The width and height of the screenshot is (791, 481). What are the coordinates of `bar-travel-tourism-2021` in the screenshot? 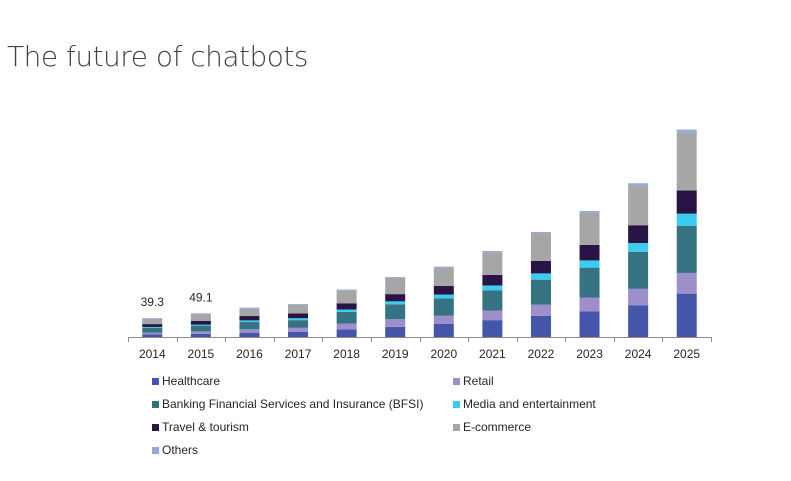 It's located at (492, 280).